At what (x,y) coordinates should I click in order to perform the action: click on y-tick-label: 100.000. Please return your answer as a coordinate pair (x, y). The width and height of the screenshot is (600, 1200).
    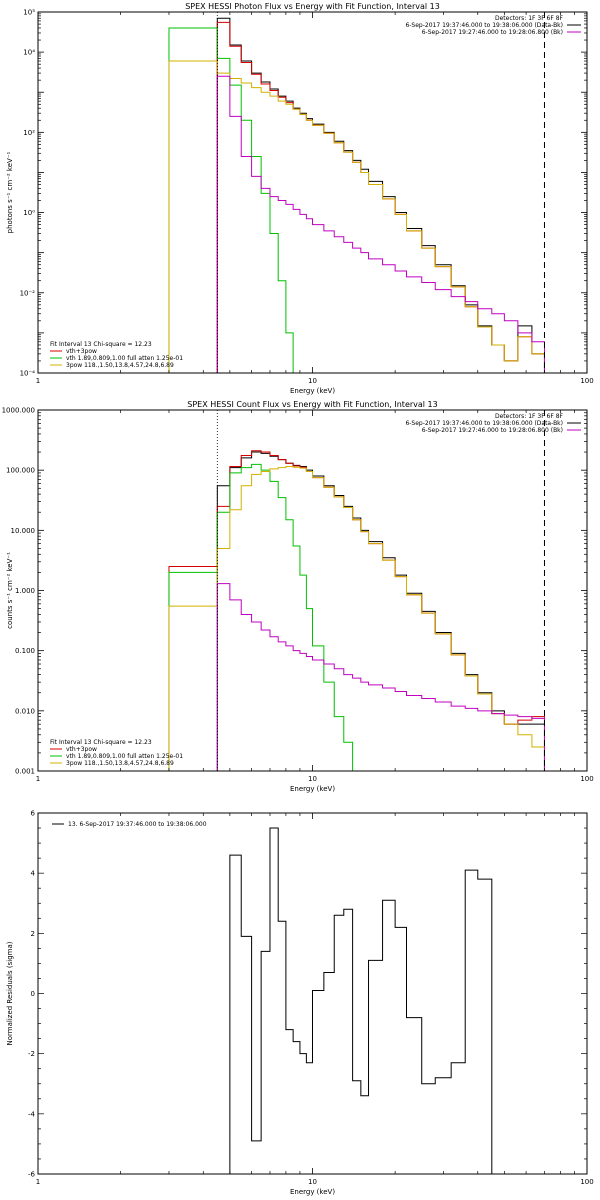
    Looking at the image, I should click on (20, 471).